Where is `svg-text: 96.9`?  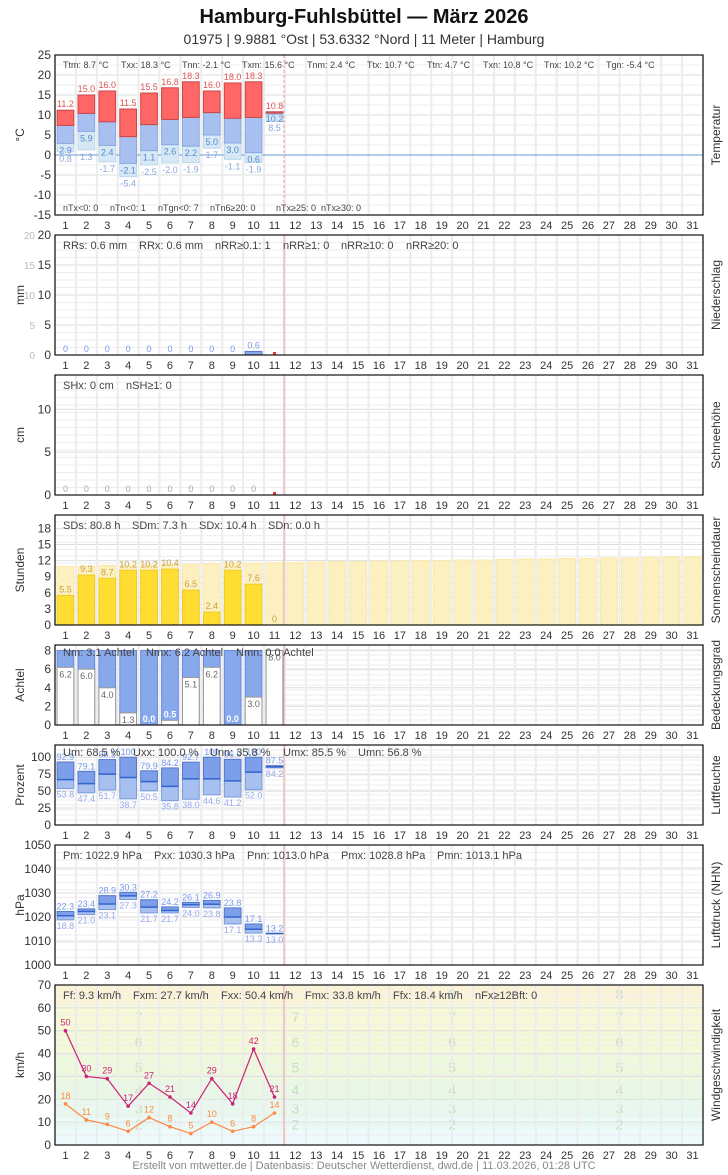 svg-text: 96.9 is located at coordinates (233, 754).